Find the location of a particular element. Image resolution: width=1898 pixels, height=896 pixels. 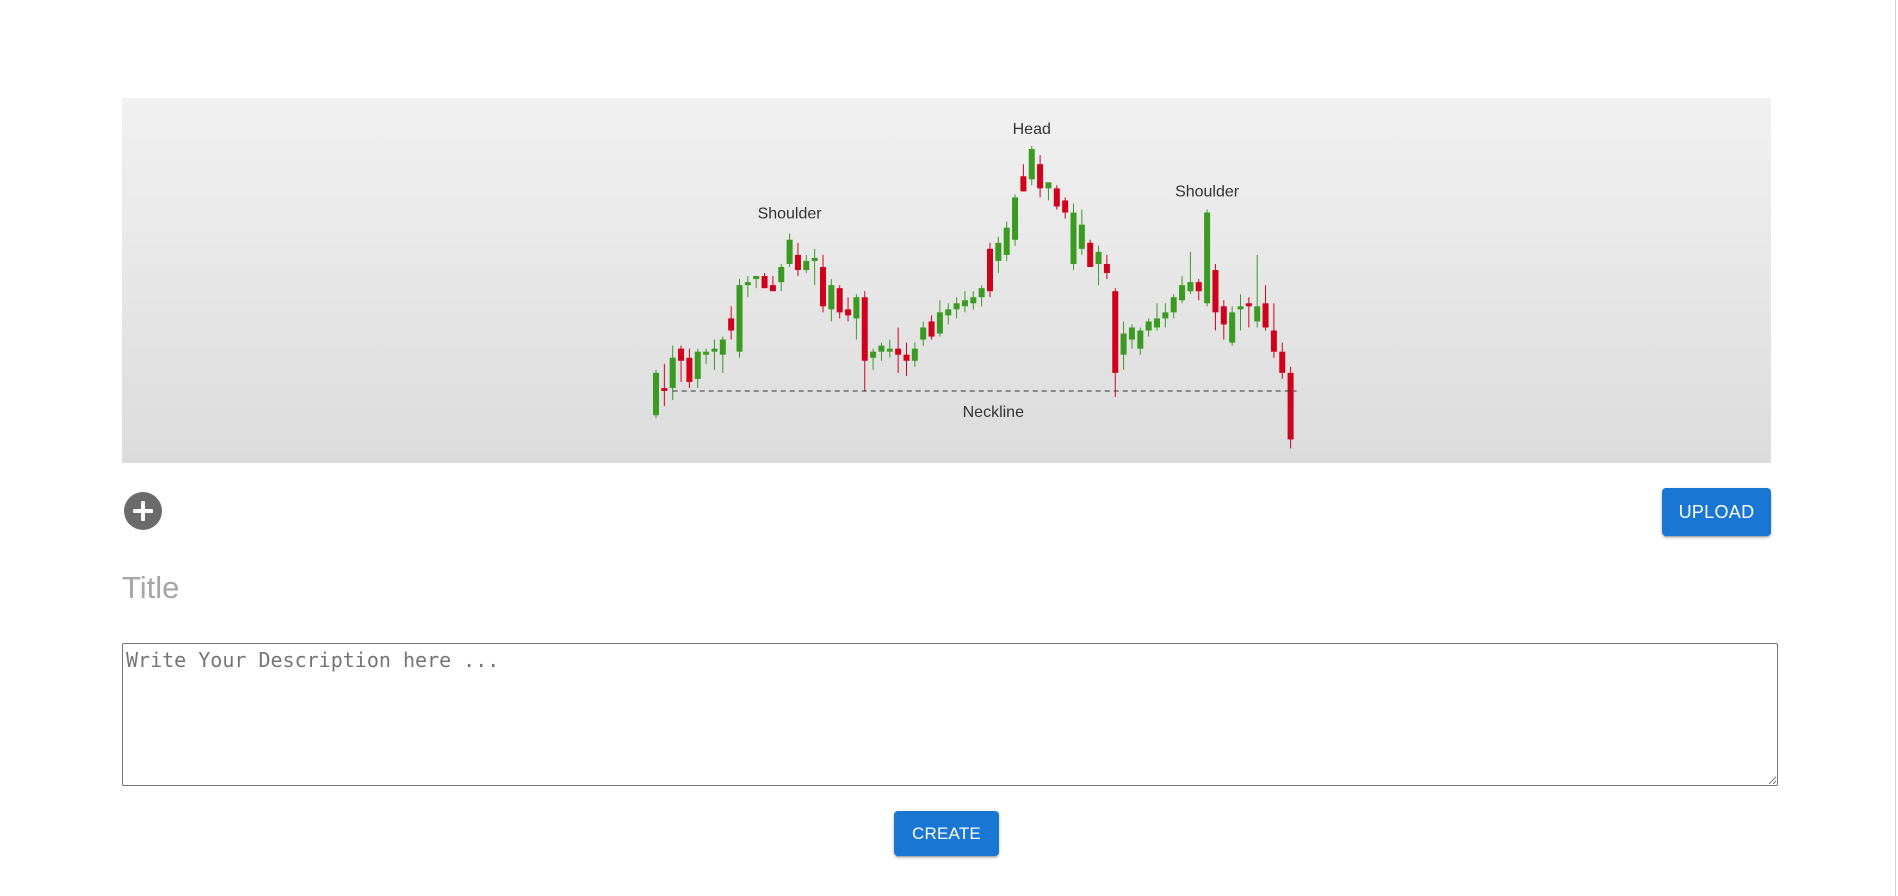

add-image-button is located at coordinates (143, 511).